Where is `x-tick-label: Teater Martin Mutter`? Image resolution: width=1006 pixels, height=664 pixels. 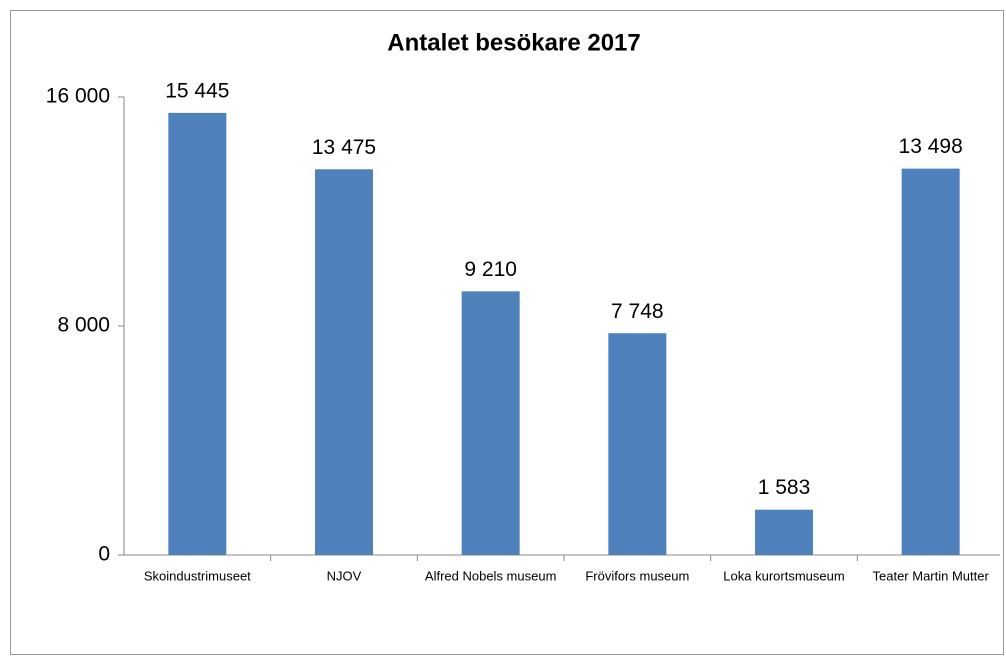 x-tick-label: Teater Martin Mutter is located at coordinates (931, 575).